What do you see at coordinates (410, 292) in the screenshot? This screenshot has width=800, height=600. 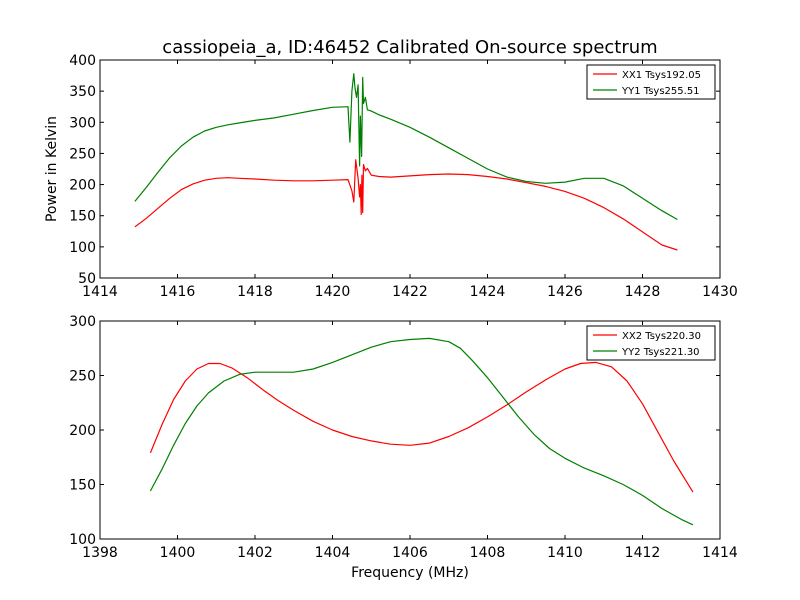 I see `x-tick-label: 1422` at bounding box center [410, 292].